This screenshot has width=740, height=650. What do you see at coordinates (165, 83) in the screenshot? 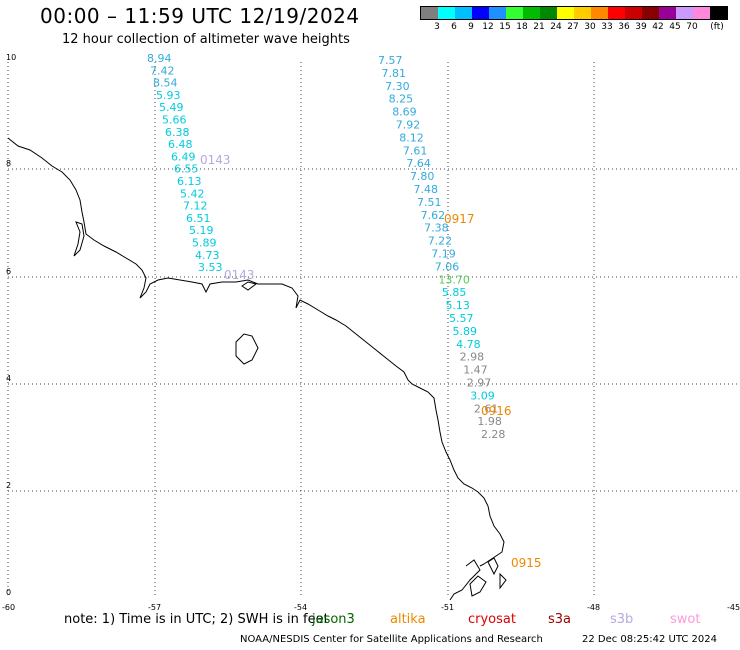
I see `wave-height-value: 8.54` at bounding box center [165, 83].